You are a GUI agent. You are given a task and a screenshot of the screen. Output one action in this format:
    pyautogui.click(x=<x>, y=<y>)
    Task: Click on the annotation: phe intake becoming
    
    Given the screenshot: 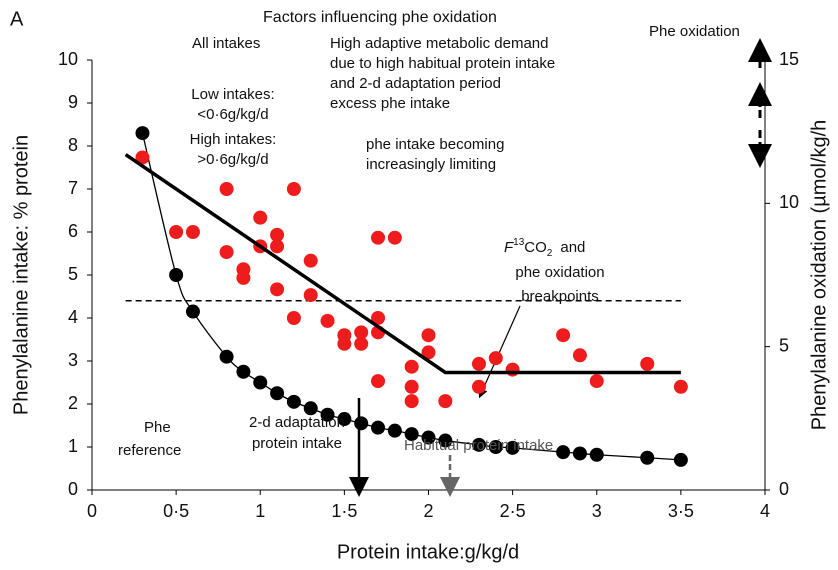 What is the action you would take?
    pyautogui.click(x=435, y=144)
    